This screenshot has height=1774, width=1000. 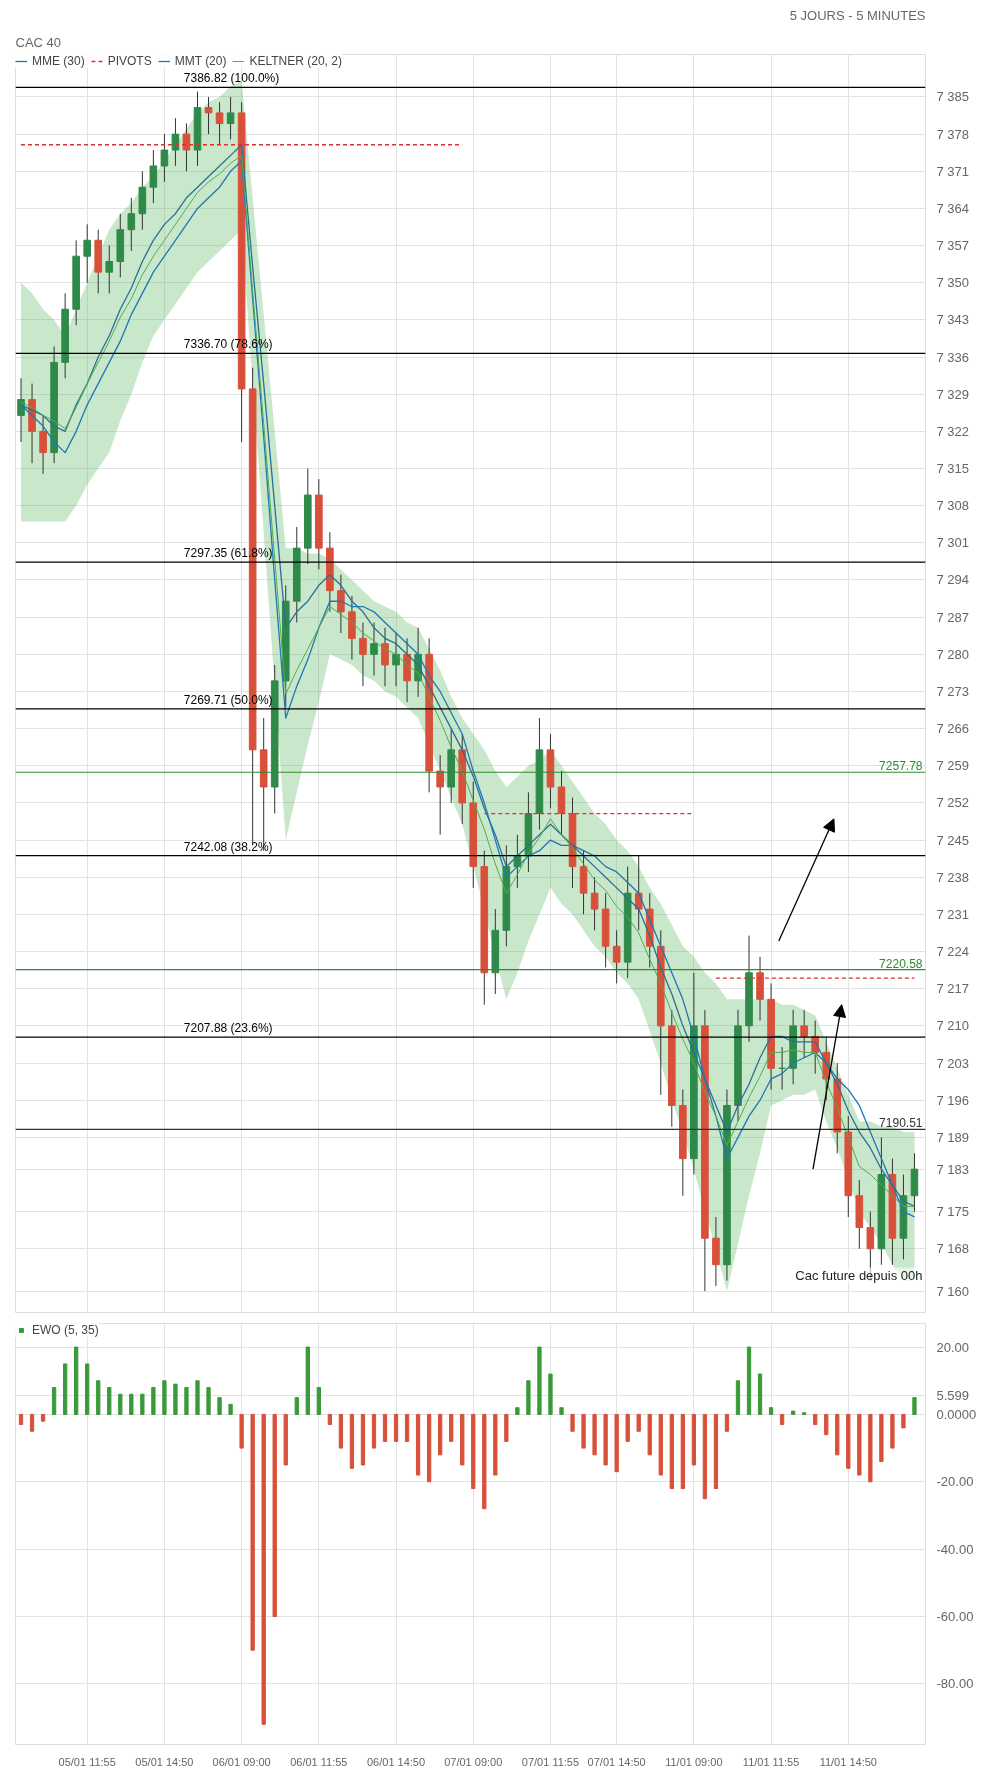 What do you see at coordinates (953, 469) in the screenshot?
I see `y-tick-label: 7 315` at bounding box center [953, 469].